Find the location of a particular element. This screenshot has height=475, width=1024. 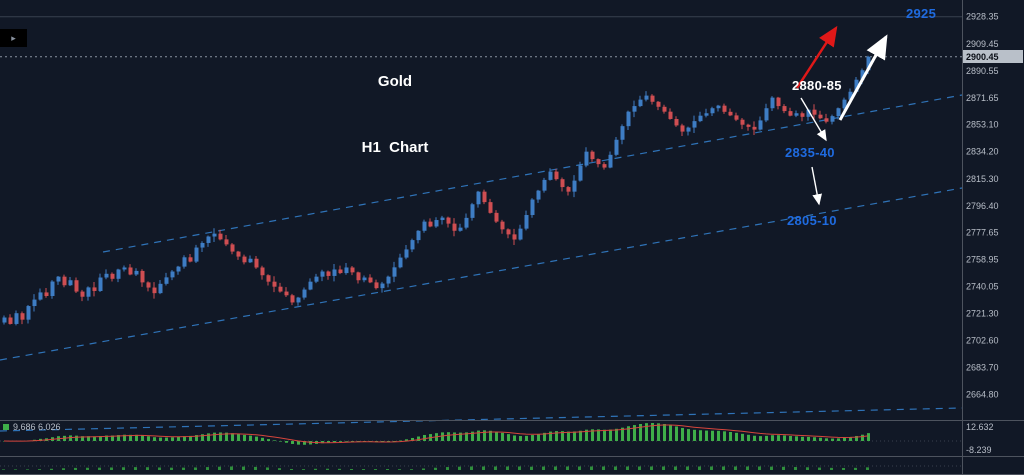

price-axis-label: 2909.45 is located at coordinates (982, 44).